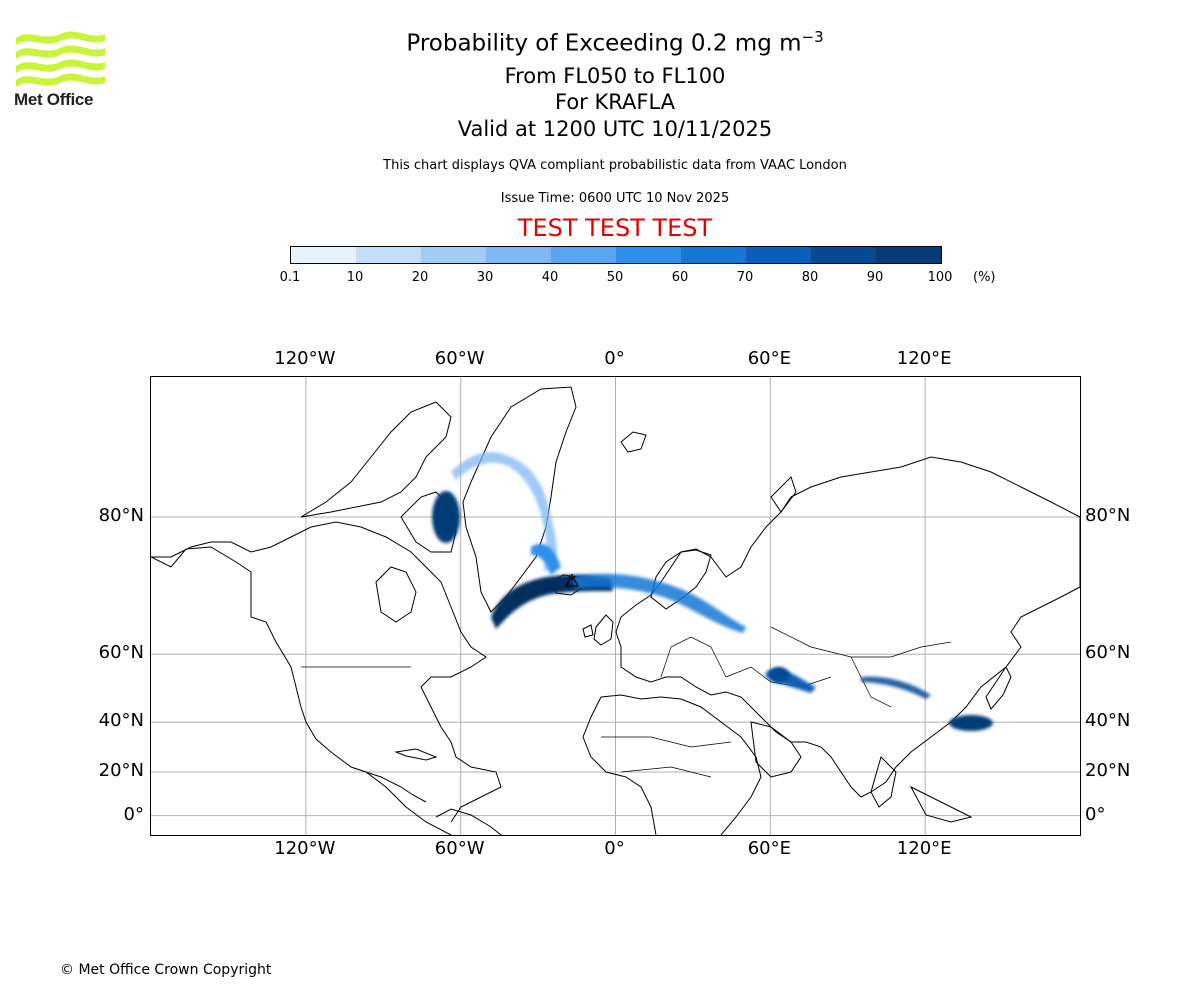 This screenshot has width=1200, height=1000. I want to click on top-longitude-label: 60°W, so click(459, 358).